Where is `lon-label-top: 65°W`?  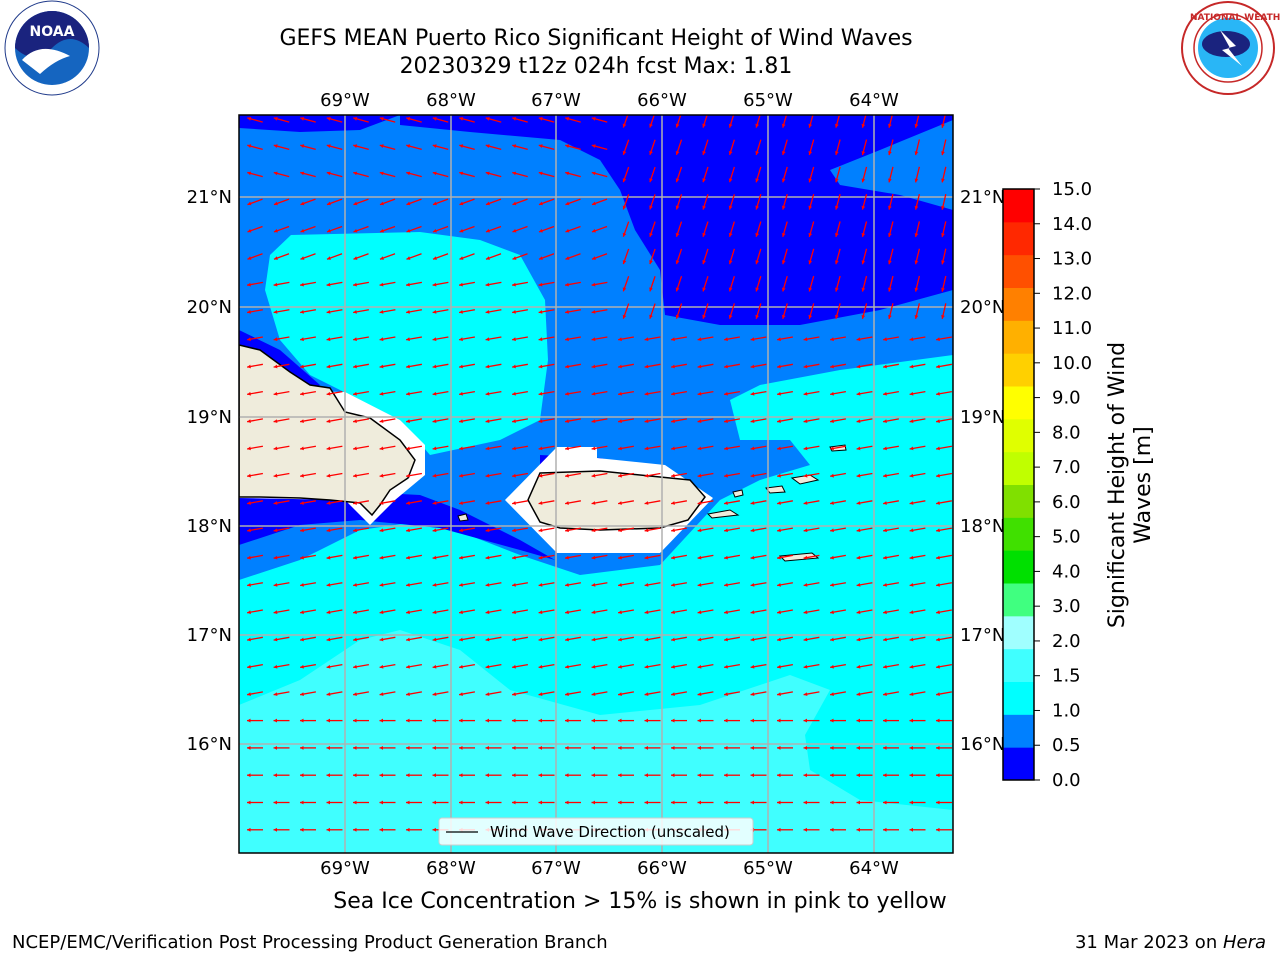
lon-label-top: 65°W is located at coordinates (768, 100).